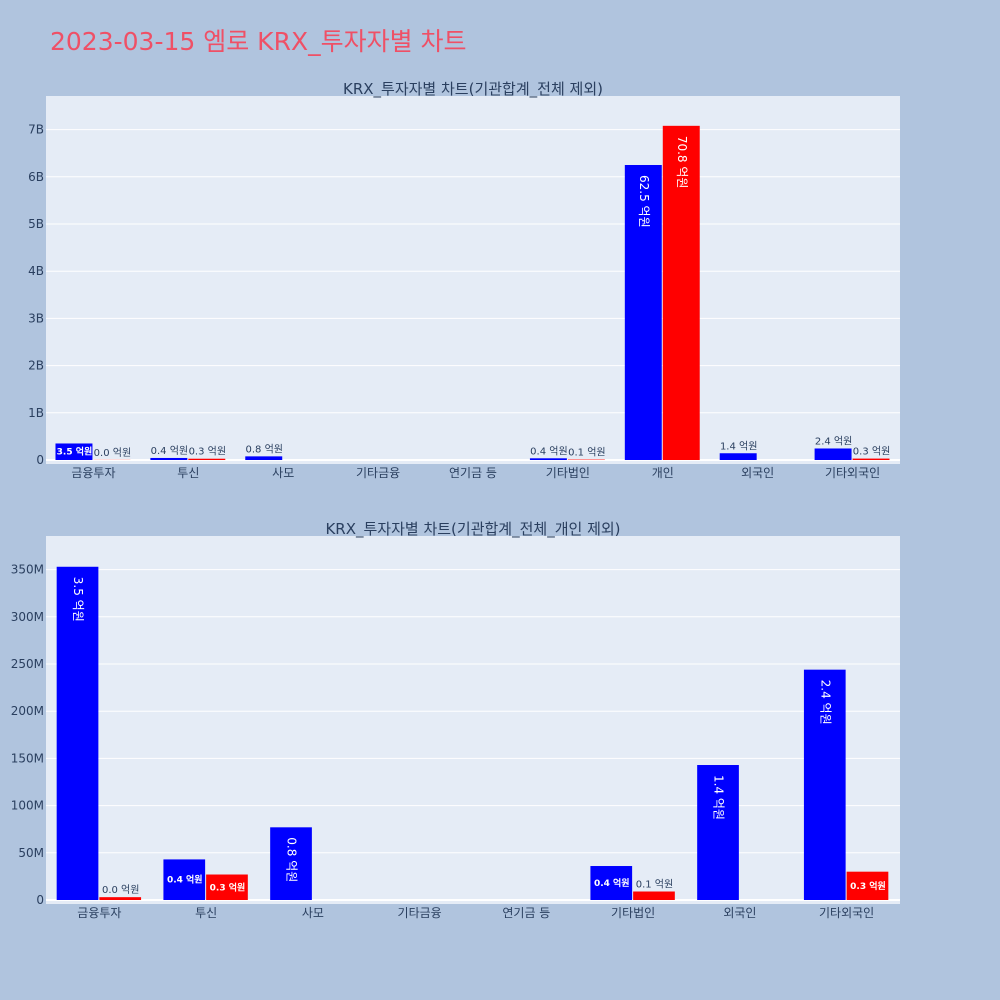 This screenshot has width=1000, height=1000. Describe the element at coordinates (36, 224) in the screenshot. I see `y-tick-label: 5B` at that location.